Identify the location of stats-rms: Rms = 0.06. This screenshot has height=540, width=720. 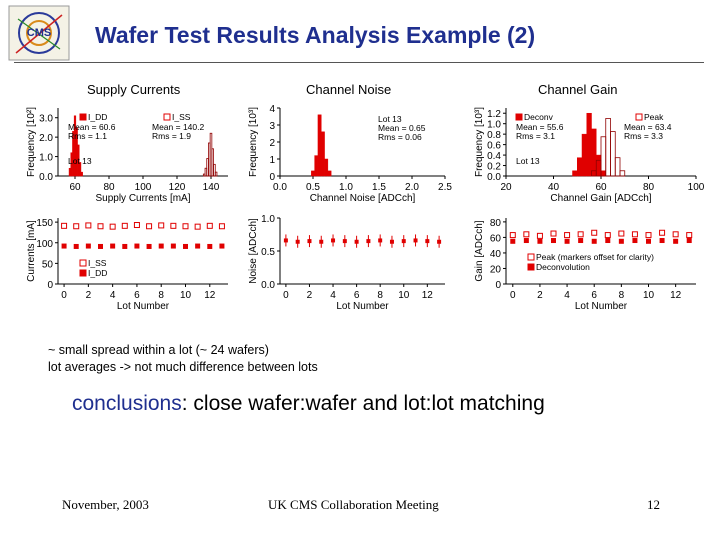
(400, 137).